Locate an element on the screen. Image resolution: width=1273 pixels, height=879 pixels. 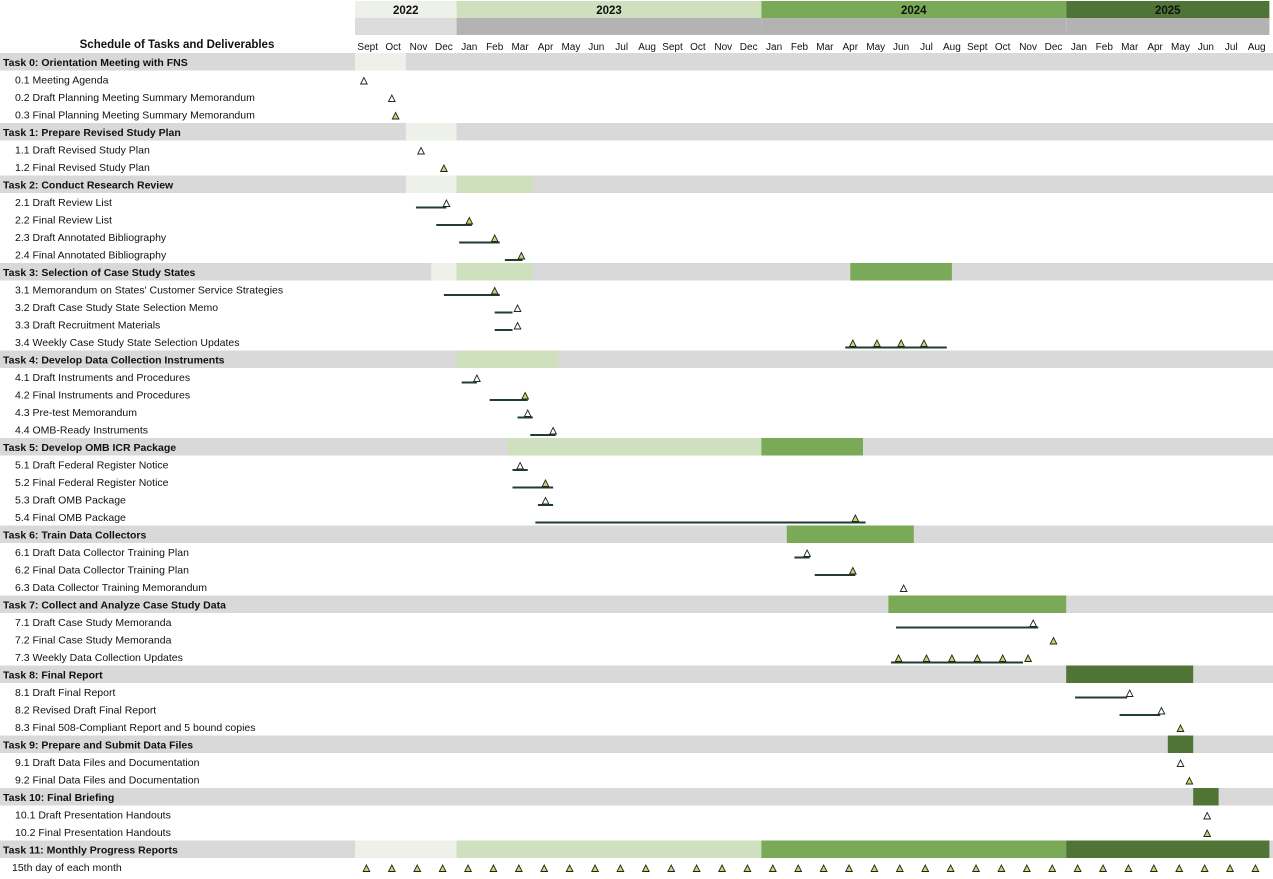
year-label: 2024 is located at coordinates (914, 11).